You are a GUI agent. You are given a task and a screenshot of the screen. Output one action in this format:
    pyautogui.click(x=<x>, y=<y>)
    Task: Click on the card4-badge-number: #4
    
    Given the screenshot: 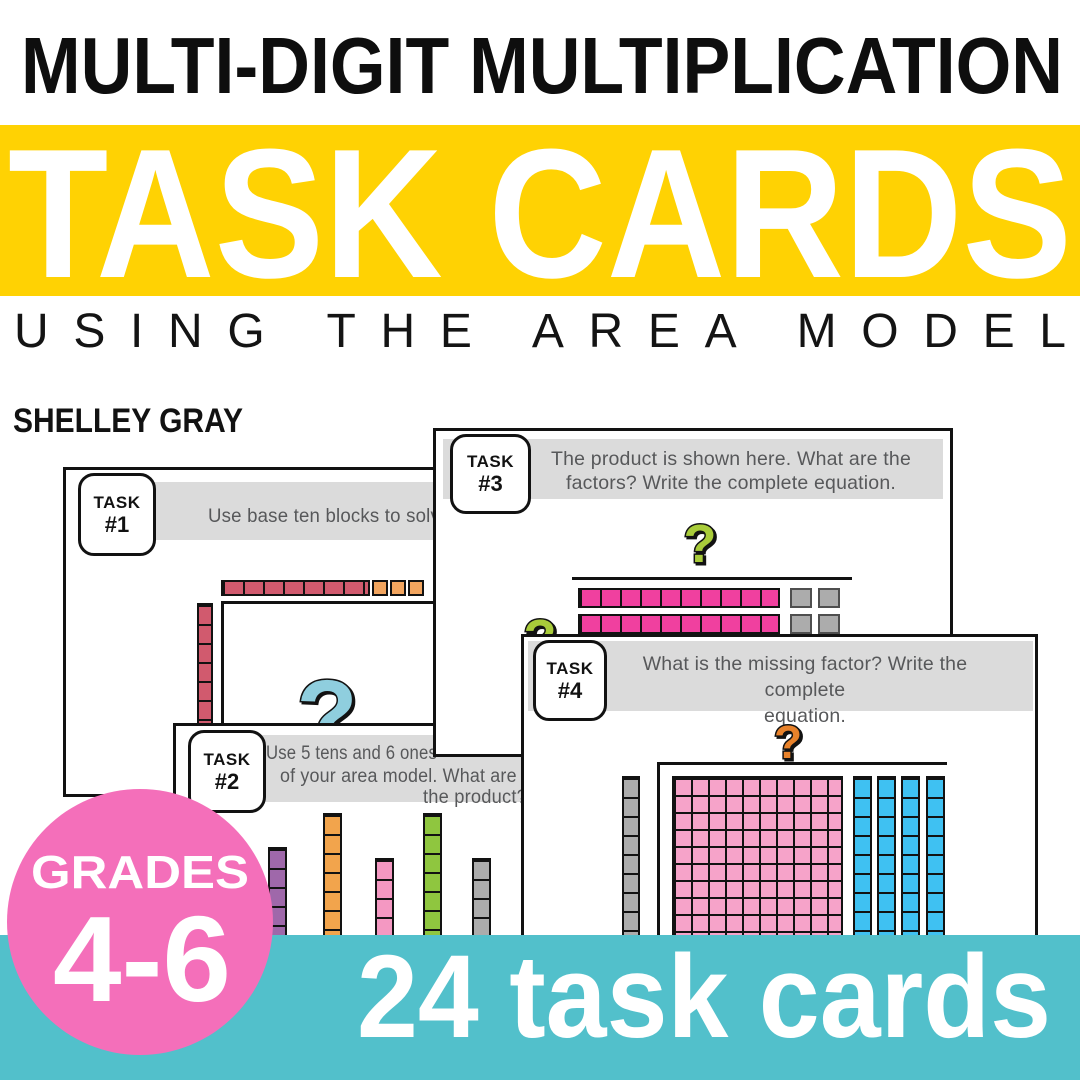 What is the action you would take?
    pyautogui.click(x=570, y=690)
    